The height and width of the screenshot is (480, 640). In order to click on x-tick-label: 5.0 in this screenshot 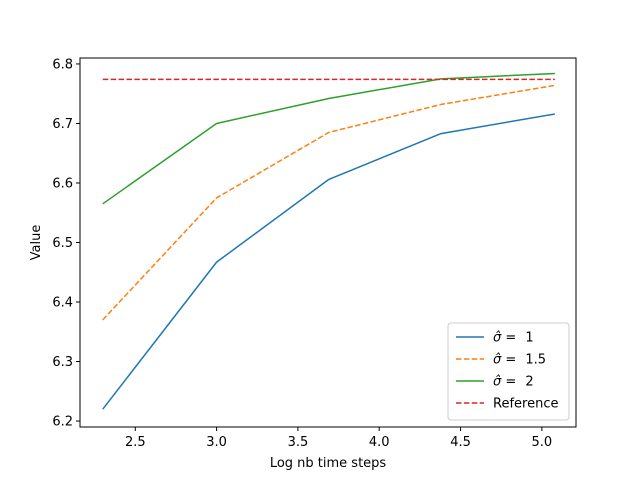, I will do `click(542, 442)`.